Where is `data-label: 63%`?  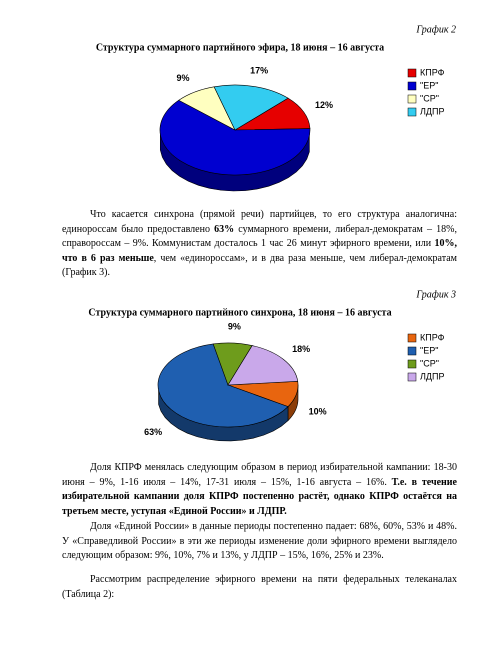
data-label: 63% is located at coordinates (153, 432).